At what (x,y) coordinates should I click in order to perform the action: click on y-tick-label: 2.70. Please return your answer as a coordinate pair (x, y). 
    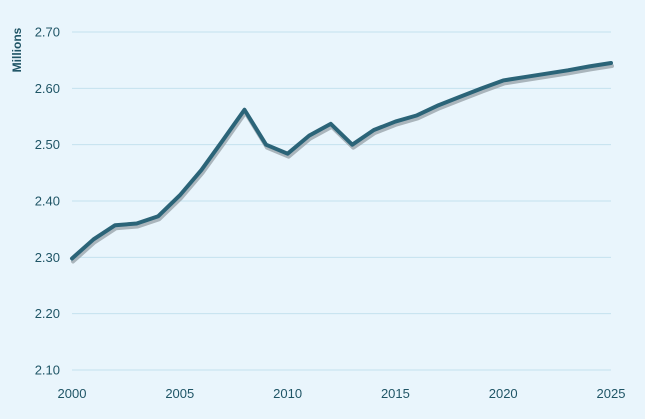
    Looking at the image, I should click on (47, 32).